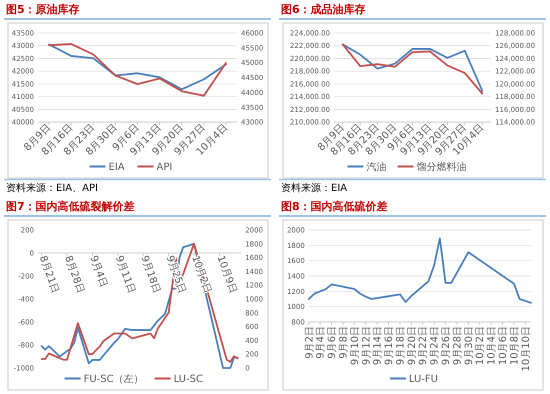 This screenshot has width=550, height=394. I want to click on legend-label: LU-FU, so click(423, 379).